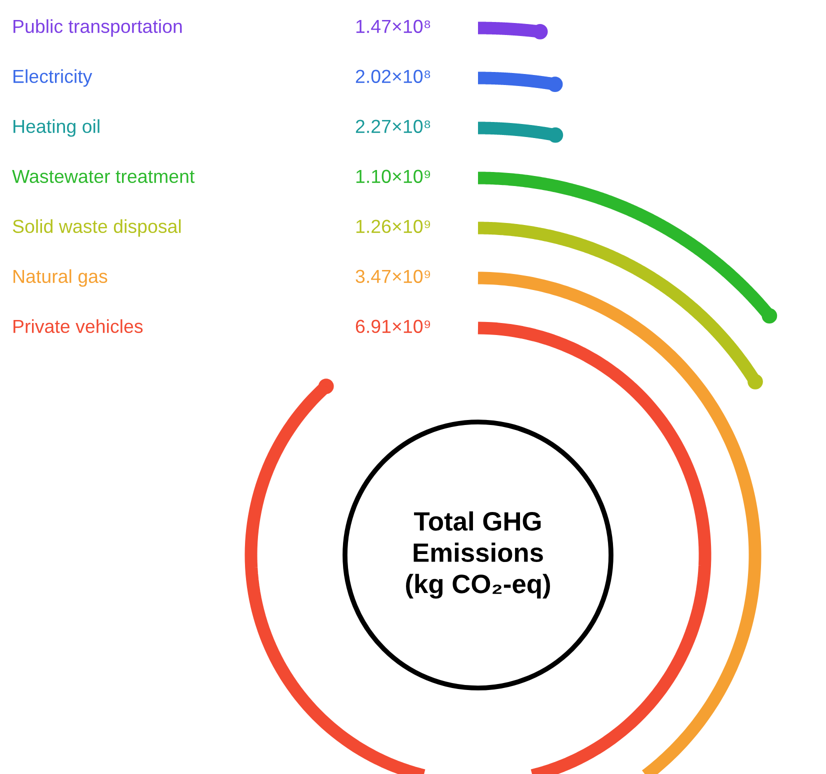 The image size is (826, 774). I want to click on category-label: Electricity, so click(53, 78).